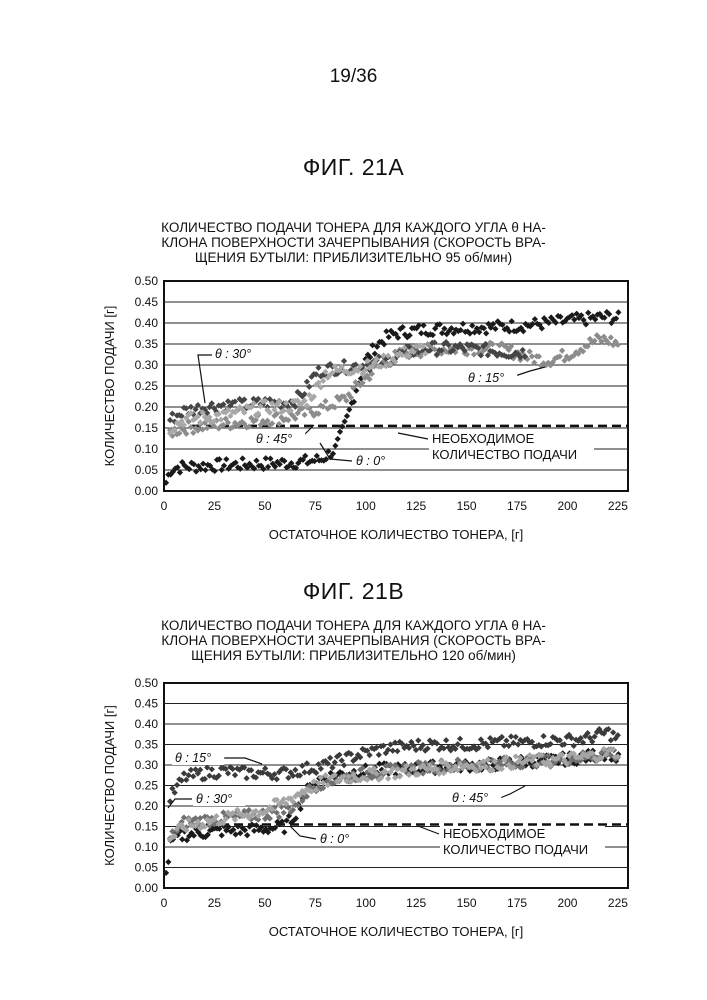  Describe the element at coordinates (353, 257) in the screenshot. I see `chart-title-line: ЩЕНИЯ БУТЫЛИ: ПРИБЛИЗИТЕЛЬНО 95 об/мин)` at that location.